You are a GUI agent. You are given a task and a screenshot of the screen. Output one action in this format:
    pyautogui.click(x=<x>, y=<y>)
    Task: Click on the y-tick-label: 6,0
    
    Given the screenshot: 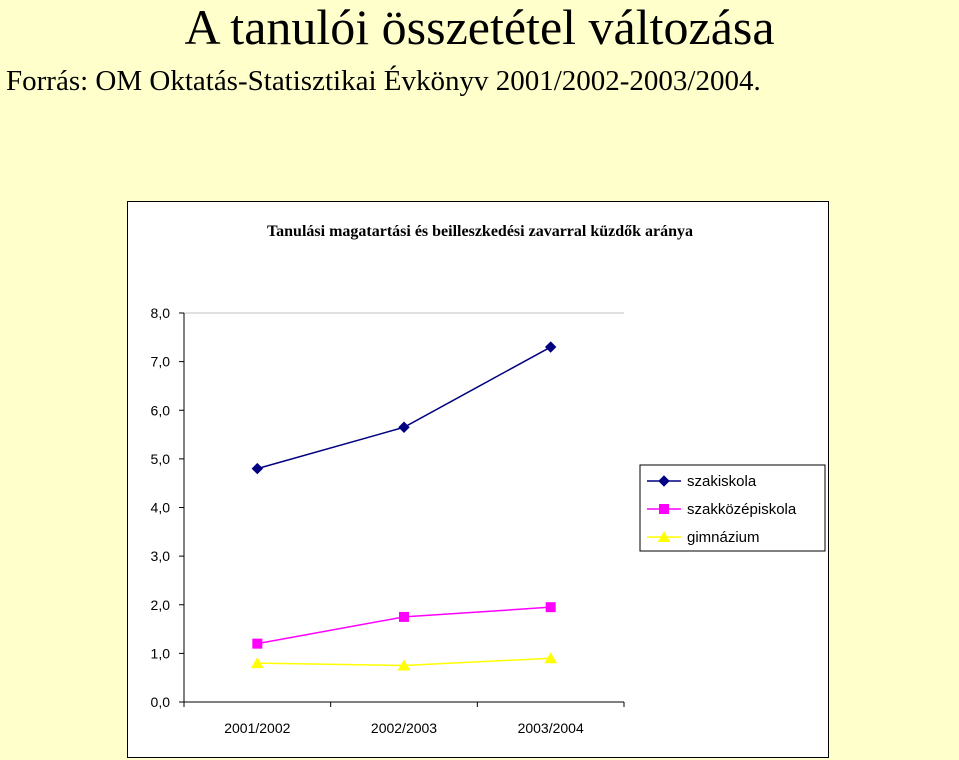 What is the action you would take?
    pyautogui.click(x=161, y=410)
    